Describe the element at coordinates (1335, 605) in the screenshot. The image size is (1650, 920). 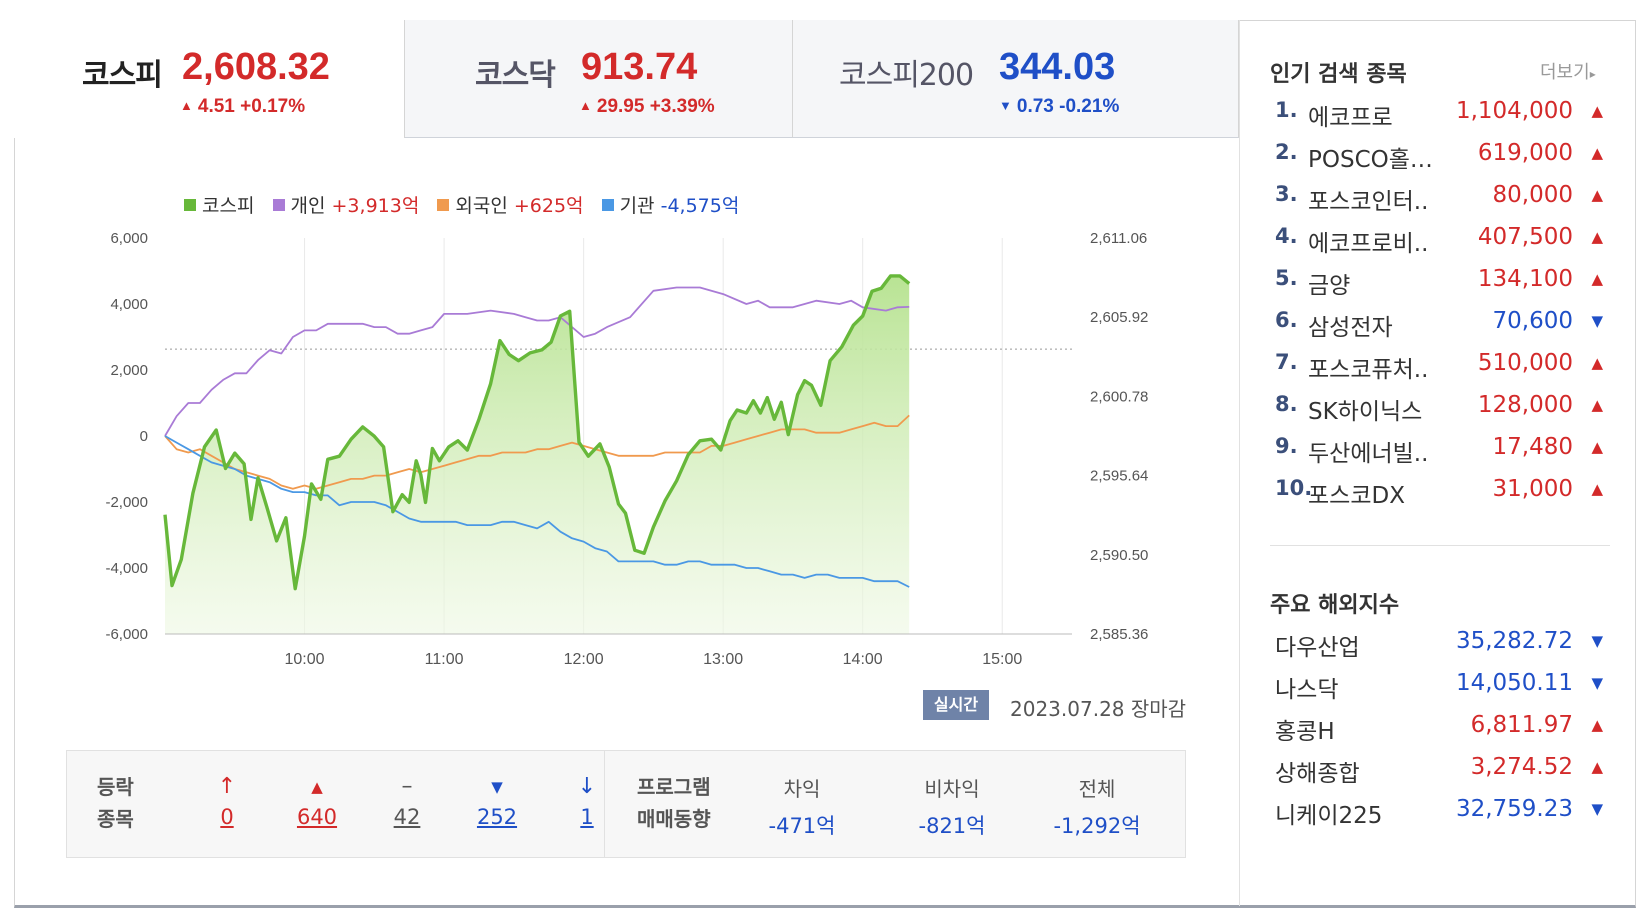
I see `world-index-title: 주요 해외지수` at that location.